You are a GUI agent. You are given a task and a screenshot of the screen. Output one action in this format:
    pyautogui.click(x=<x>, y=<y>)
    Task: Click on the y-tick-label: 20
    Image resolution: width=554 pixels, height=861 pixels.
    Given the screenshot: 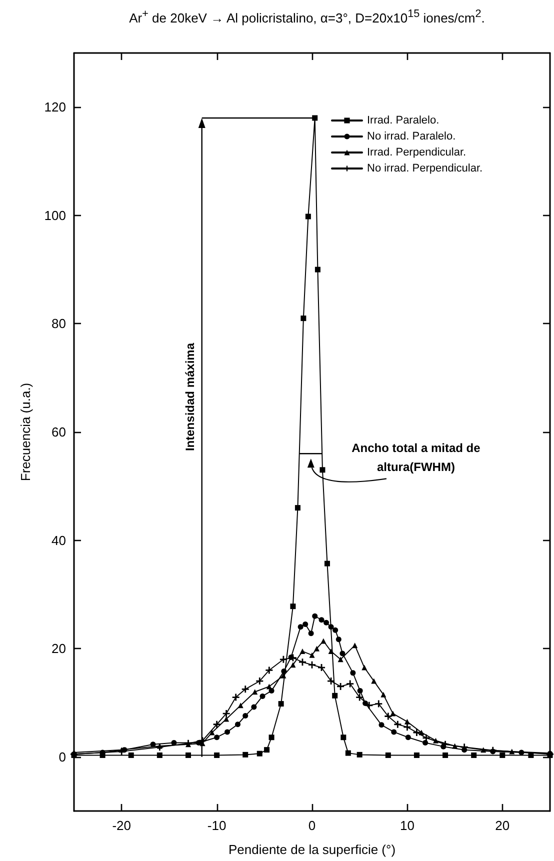 What is the action you would take?
    pyautogui.click(x=59, y=648)
    